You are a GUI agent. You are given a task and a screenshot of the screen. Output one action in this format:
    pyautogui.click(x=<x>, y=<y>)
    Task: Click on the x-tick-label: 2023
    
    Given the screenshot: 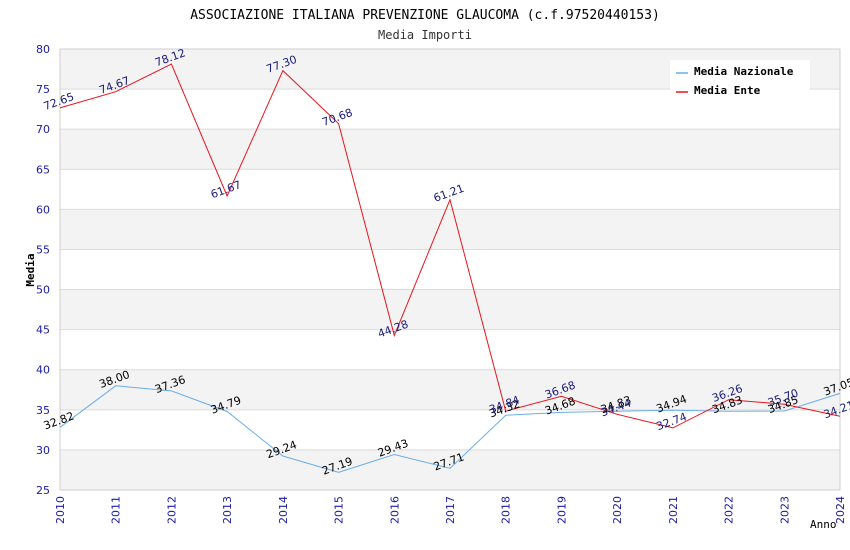 What is the action you would take?
    pyautogui.click(x=784, y=510)
    